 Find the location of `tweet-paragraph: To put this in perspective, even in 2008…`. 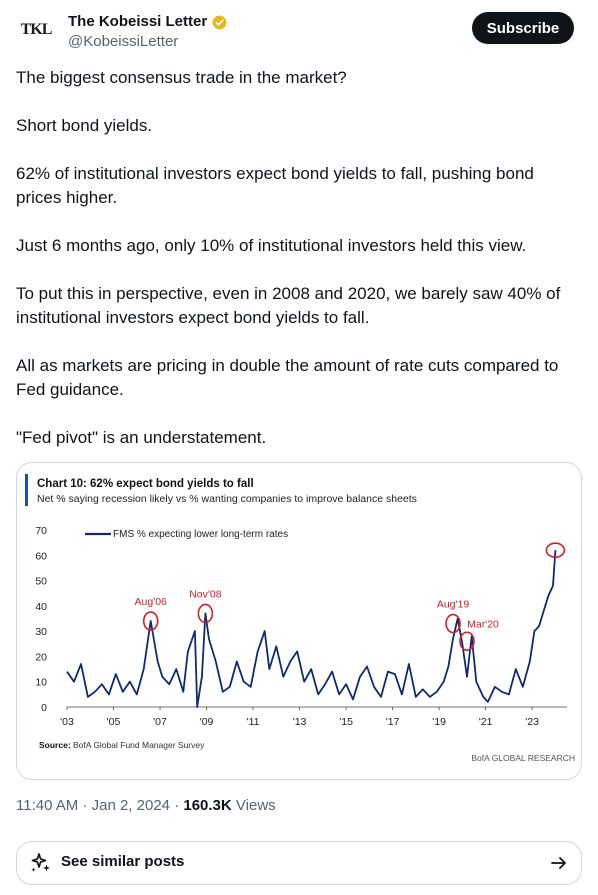

tweet-paragraph: To put this in perspective, even in 2008… is located at coordinates (288, 305).